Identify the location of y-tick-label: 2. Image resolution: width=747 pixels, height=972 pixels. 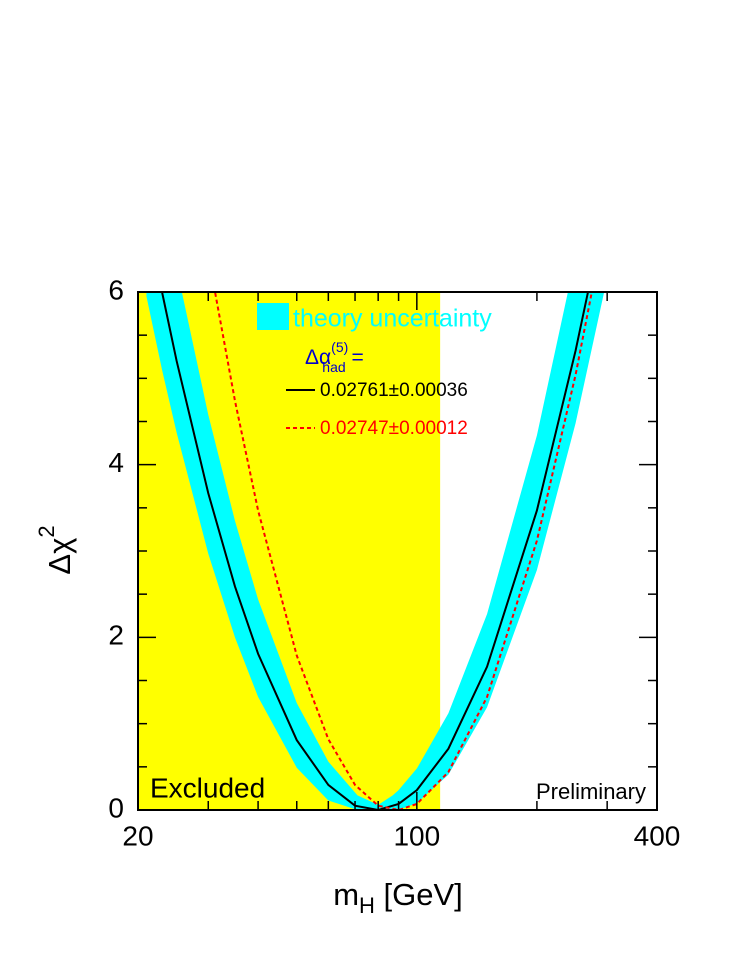
(116, 635).